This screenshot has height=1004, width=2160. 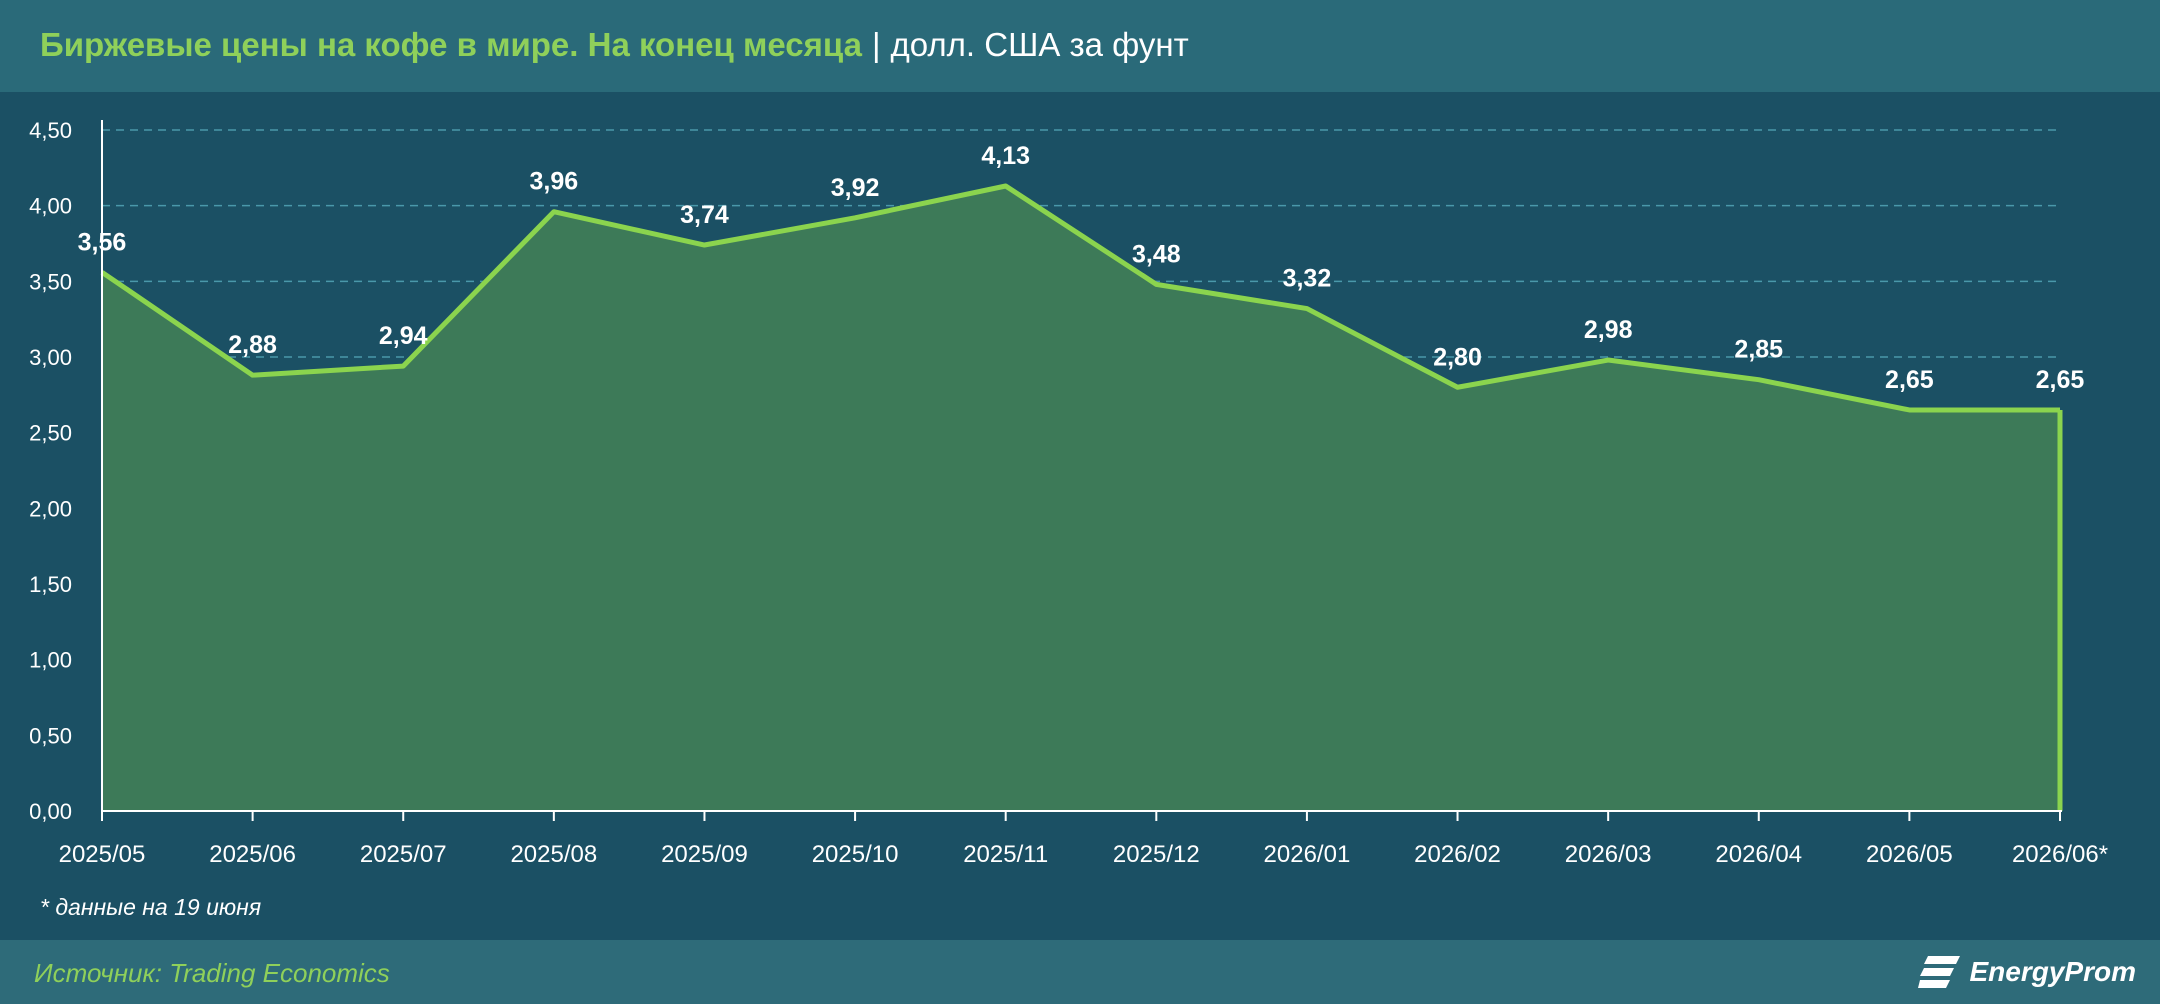 I want to click on y-tick-label: 1,50, so click(x=50, y=584).